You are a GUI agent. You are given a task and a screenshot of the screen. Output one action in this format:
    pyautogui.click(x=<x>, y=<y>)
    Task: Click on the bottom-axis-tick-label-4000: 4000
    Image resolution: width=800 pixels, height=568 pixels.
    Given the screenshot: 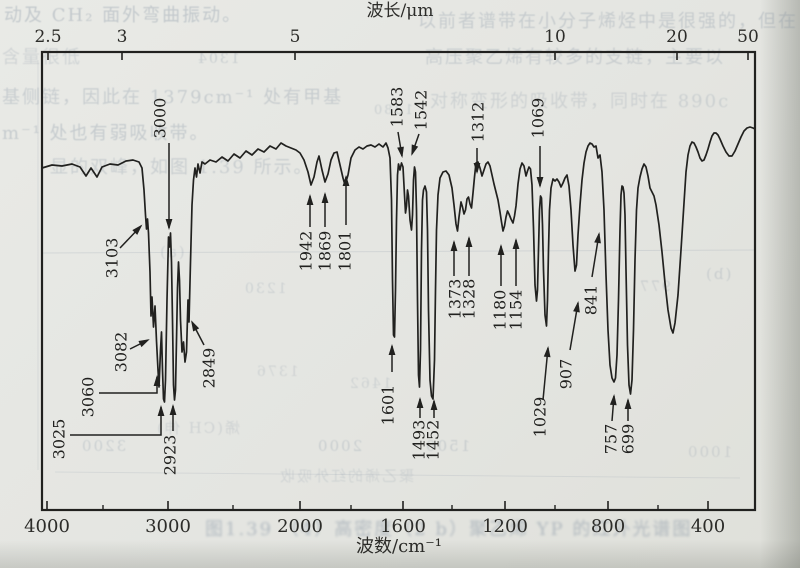 What is the action you would take?
    pyautogui.click(x=47, y=526)
    